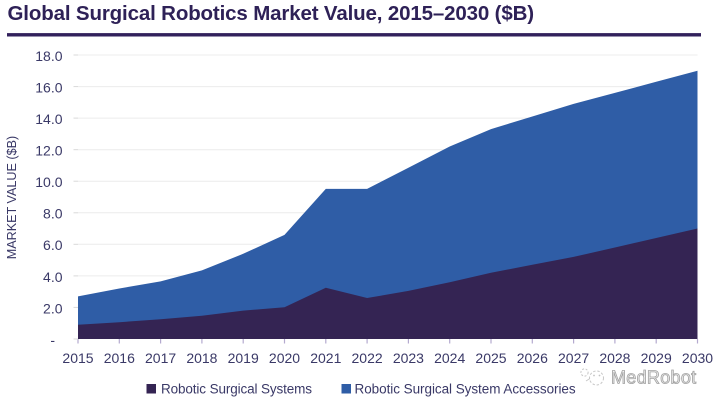 The width and height of the screenshot is (715, 406). What do you see at coordinates (614, 358) in the screenshot?
I see `svg-text: 2028` at bounding box center [614, 358].